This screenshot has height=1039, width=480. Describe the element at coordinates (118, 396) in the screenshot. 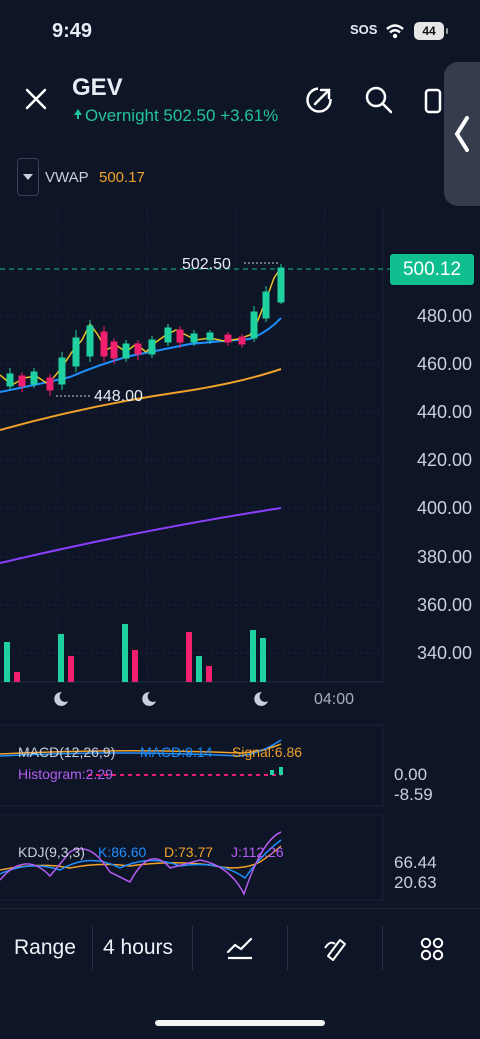

I see `low-marker: 448.00` at that location.